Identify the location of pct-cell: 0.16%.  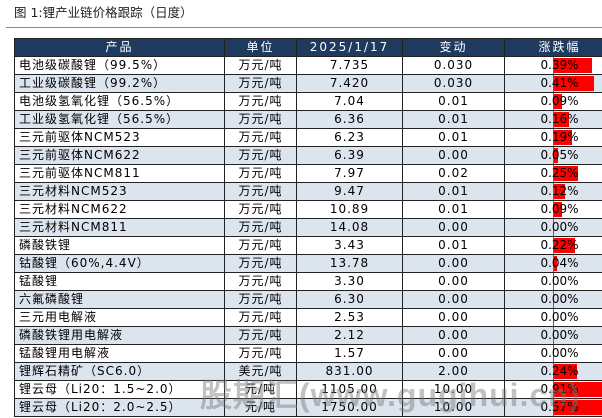
(553, 119).